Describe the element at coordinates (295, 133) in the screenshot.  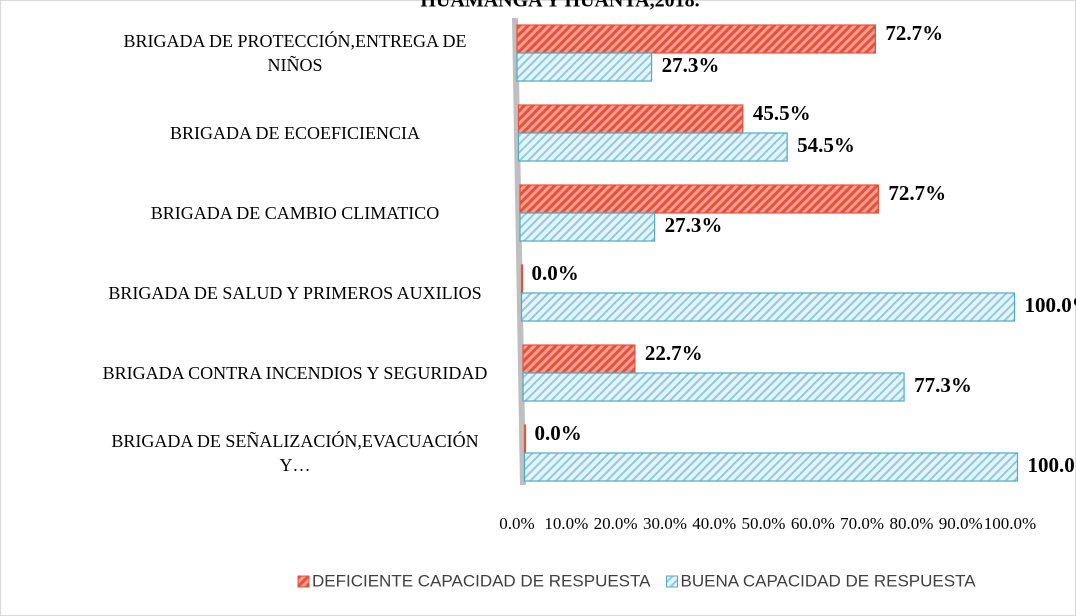
I see `category-label: BRIGADA DE ECOEFICIENCIA` at that location.